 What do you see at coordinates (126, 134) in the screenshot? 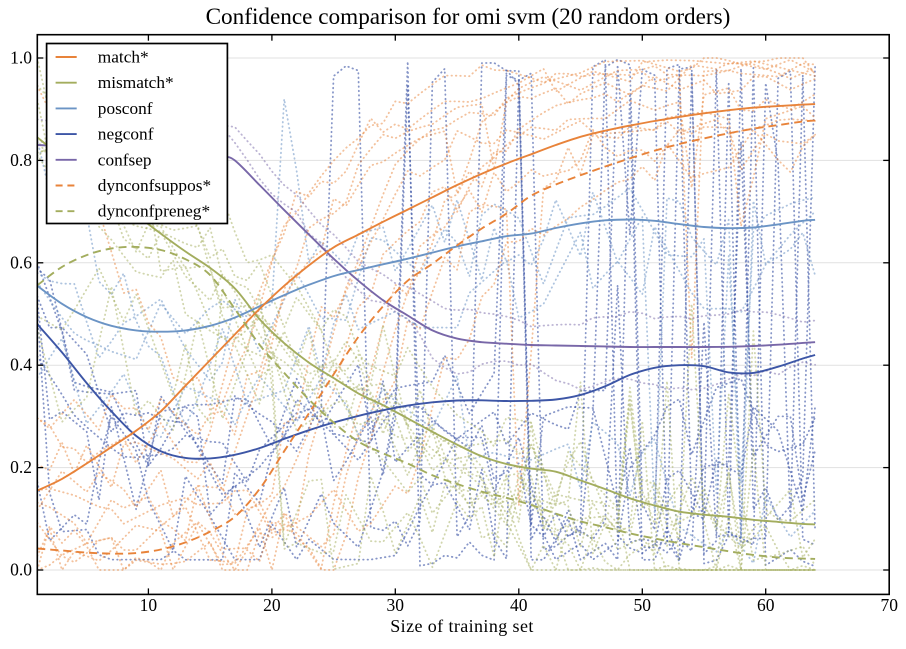
I see `svg-text: negconf` at bounding box center [126, 134].